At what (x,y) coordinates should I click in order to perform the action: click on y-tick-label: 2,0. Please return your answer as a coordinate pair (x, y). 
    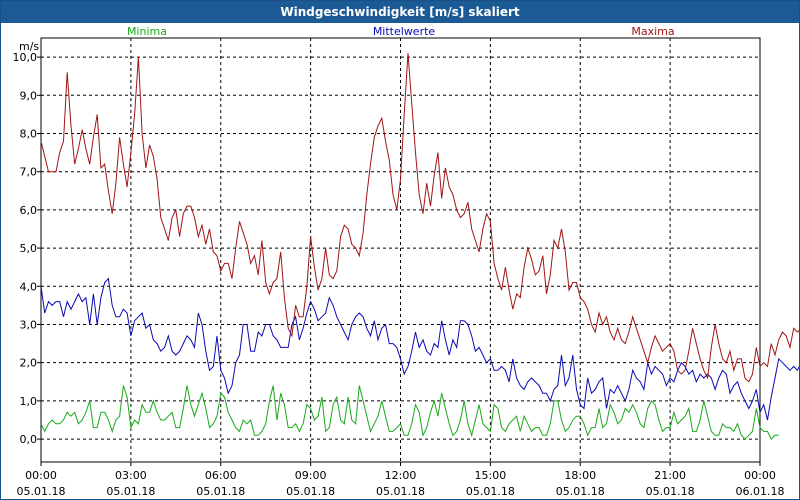
    Looking at the image, I should click on (29, 363).